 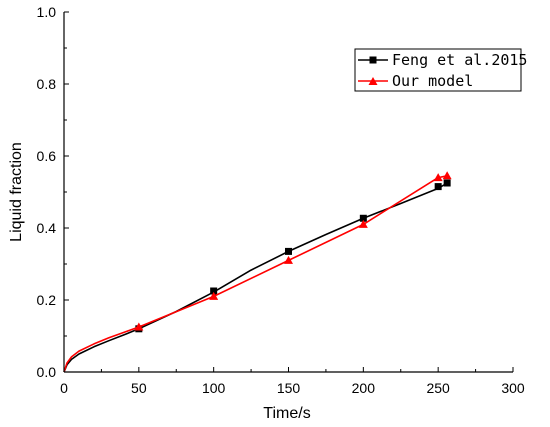 What do you see at coordinates (432, 81) in the screenshot?
I see `legend-label-our-model: Our model` at bounding box center [432, 81].